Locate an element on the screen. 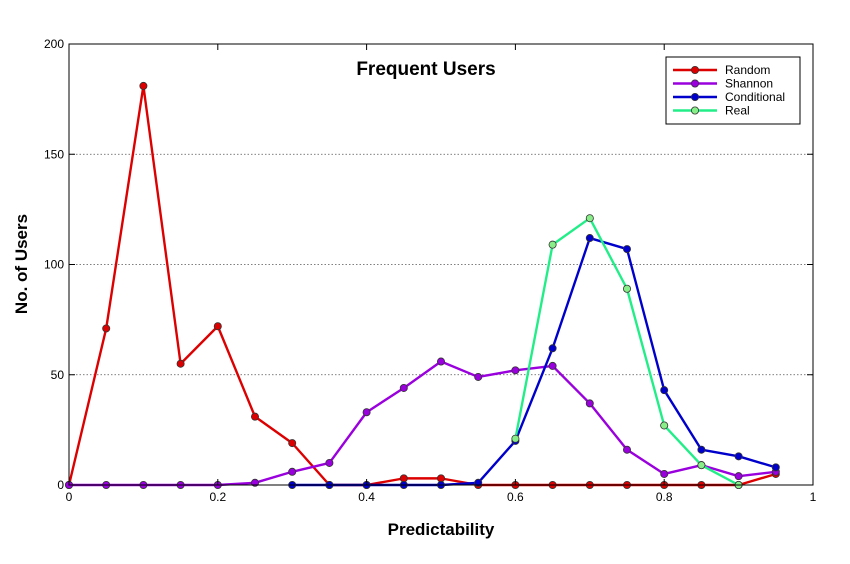  legend-entry-real: Real is located at coordinates (711, 111).